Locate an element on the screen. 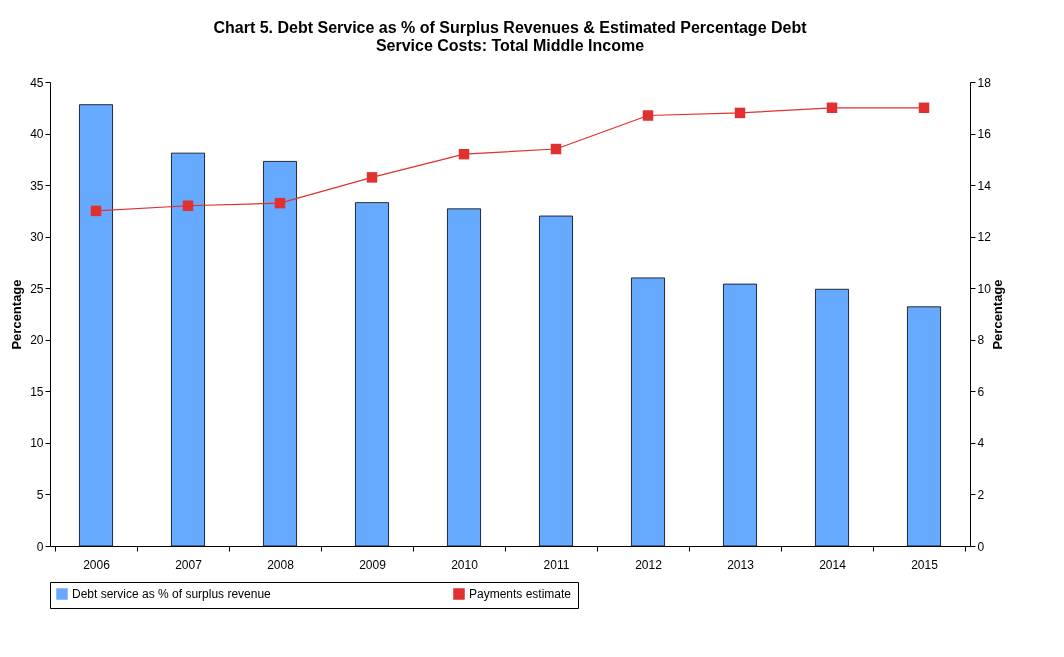 Image resolution: width=1064 pixels, height=657 pixels. y2-tick-label: 18 is located at coordinates (984, 82).